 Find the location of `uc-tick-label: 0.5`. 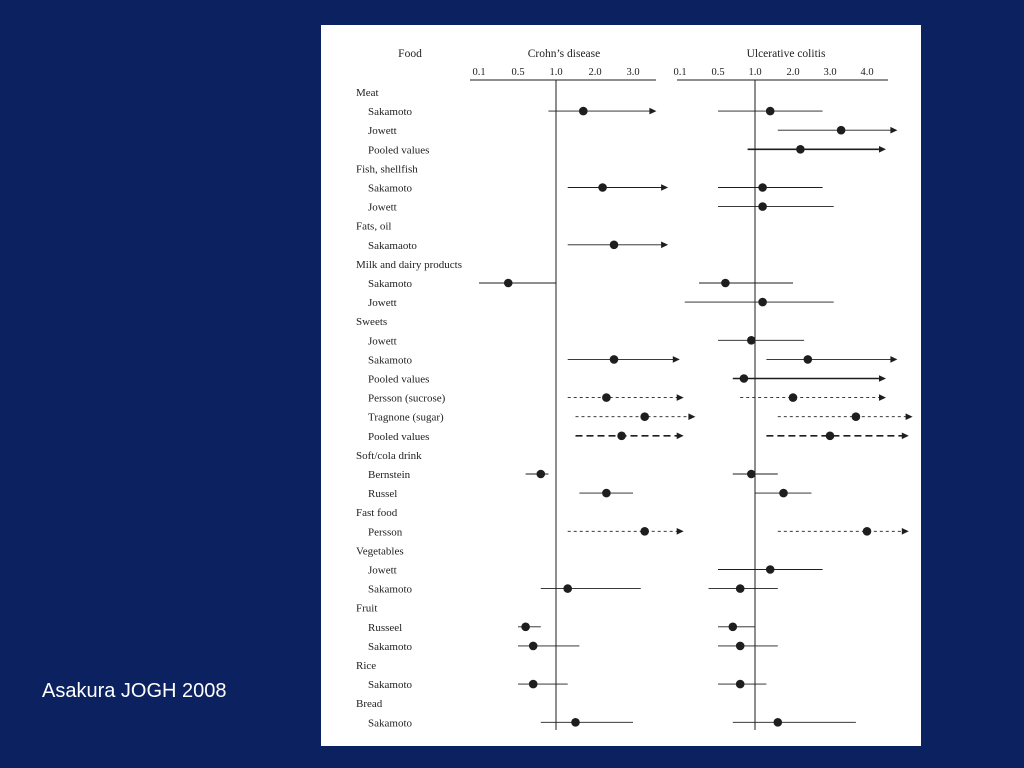

uc-tick-label: 0.5 is located at coordinates (717, 72).